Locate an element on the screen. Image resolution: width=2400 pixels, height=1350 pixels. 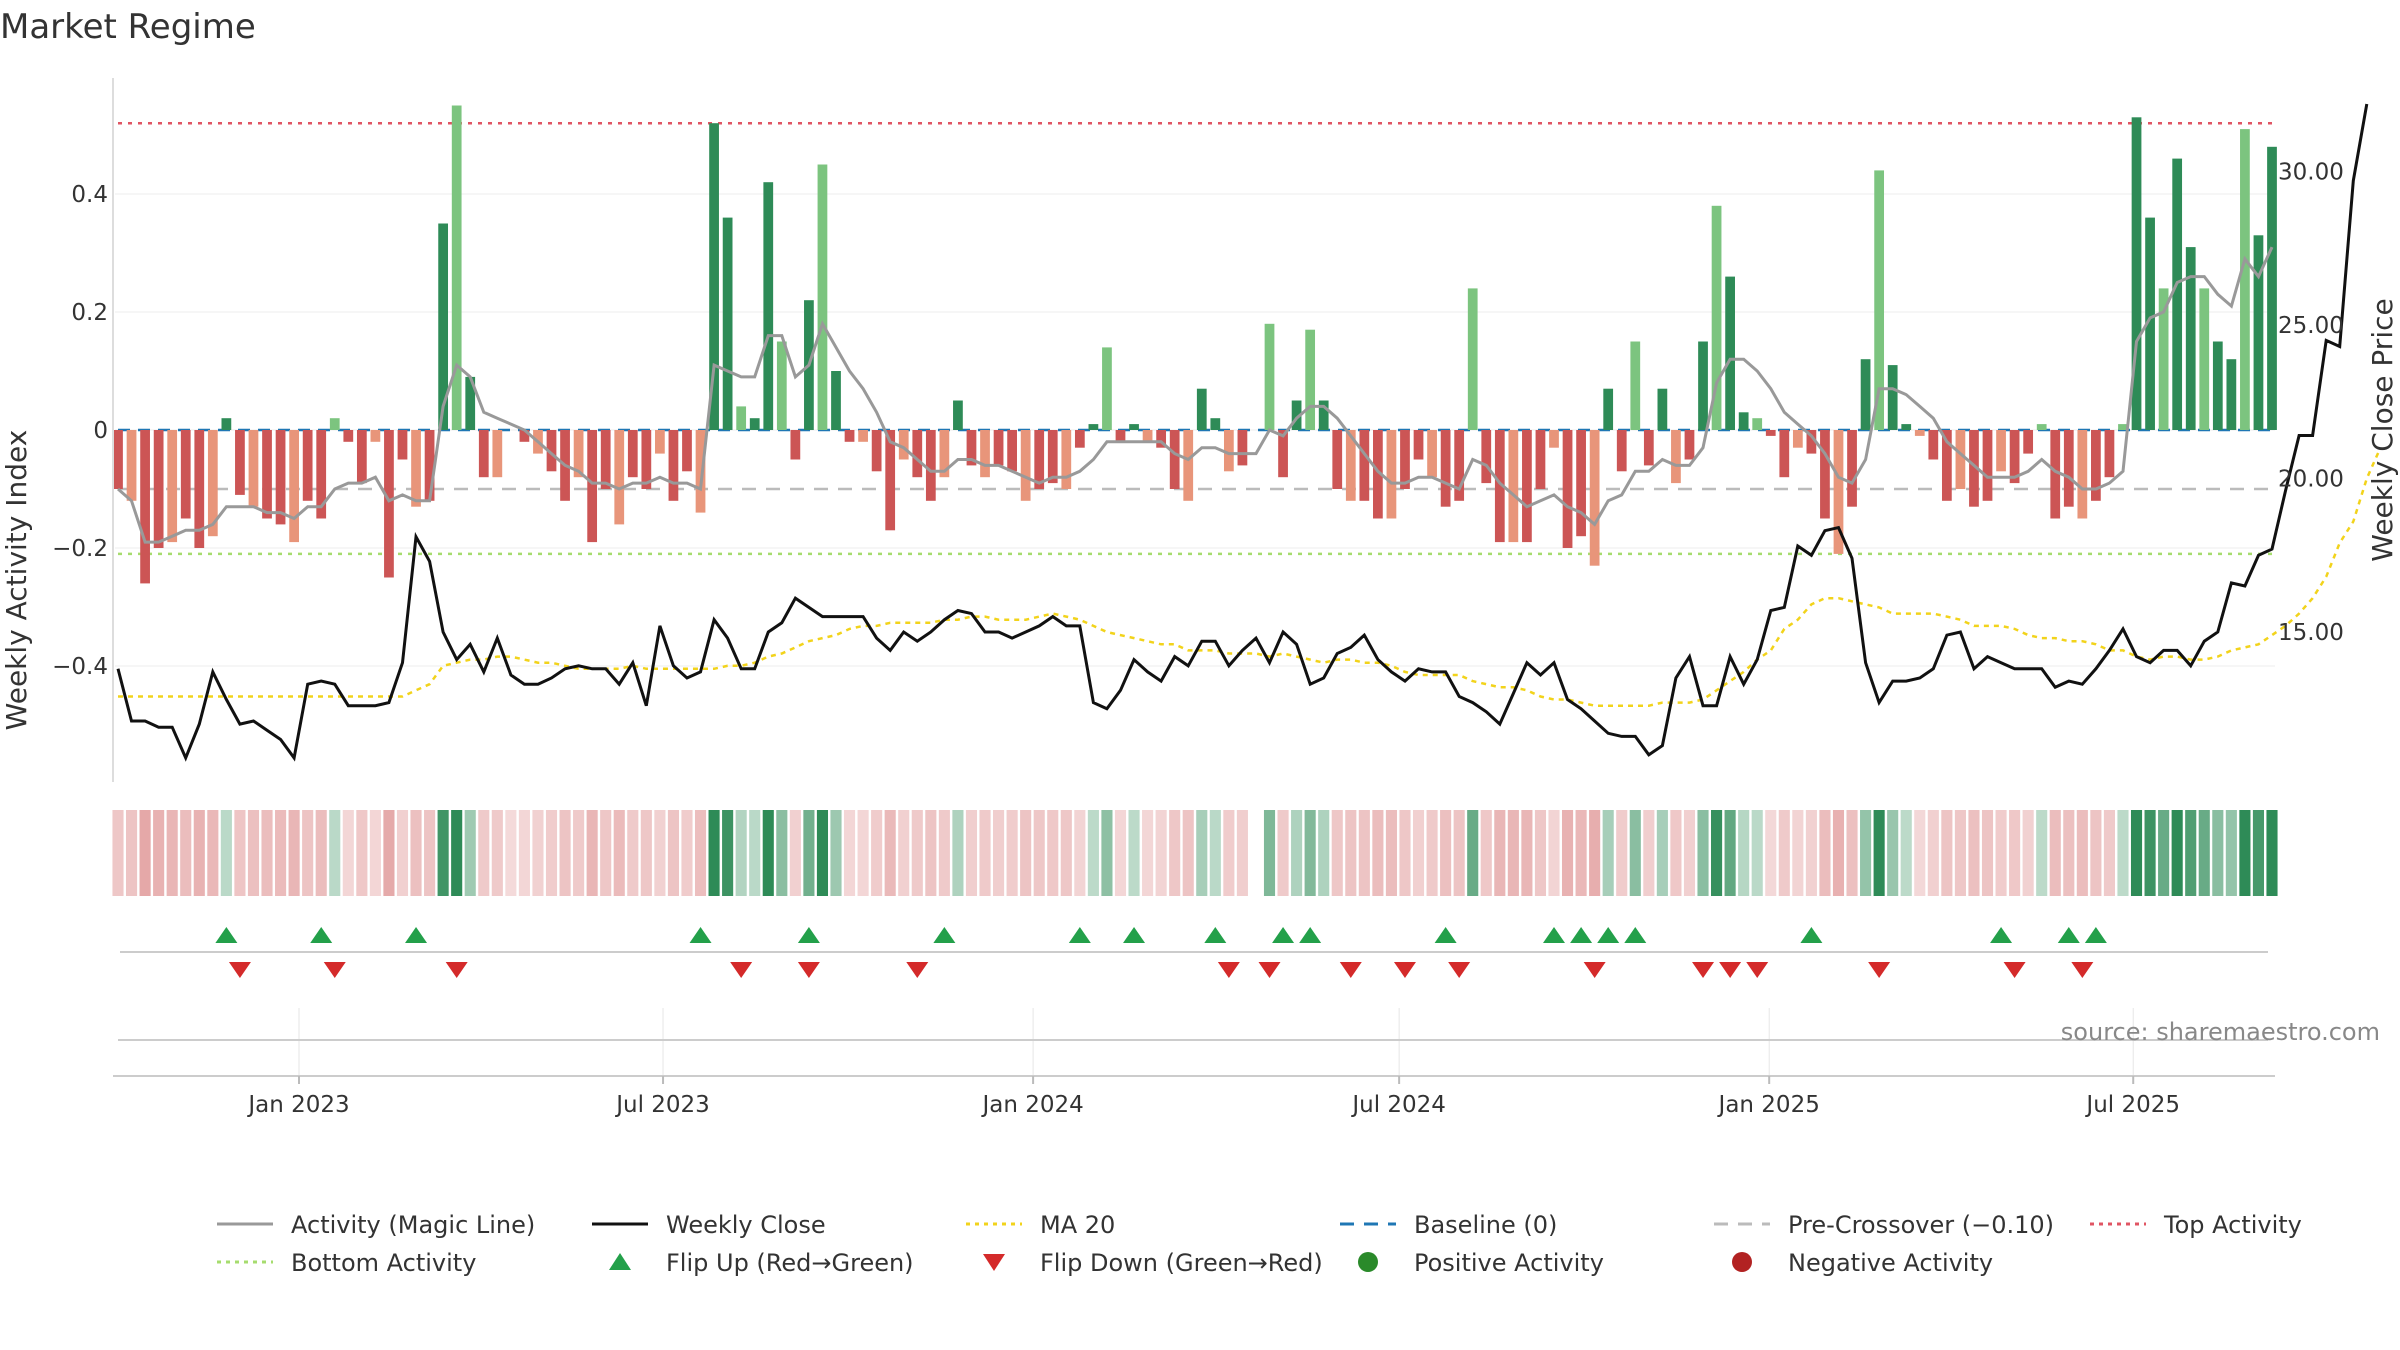
legend-label: Baseline (0) is located at coordinates (1485, 1225).